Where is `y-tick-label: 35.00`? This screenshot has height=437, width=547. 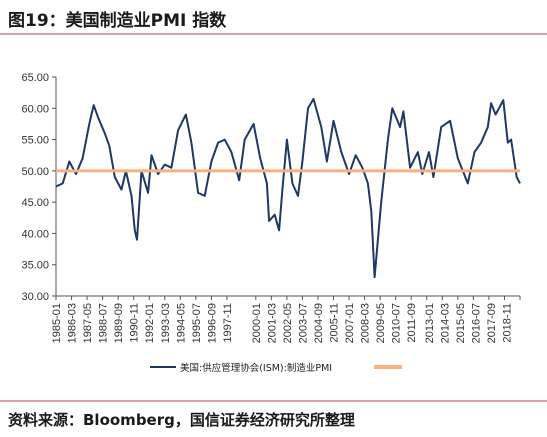
y-tick-label: 35.00 is located at coordinates (35, 266).